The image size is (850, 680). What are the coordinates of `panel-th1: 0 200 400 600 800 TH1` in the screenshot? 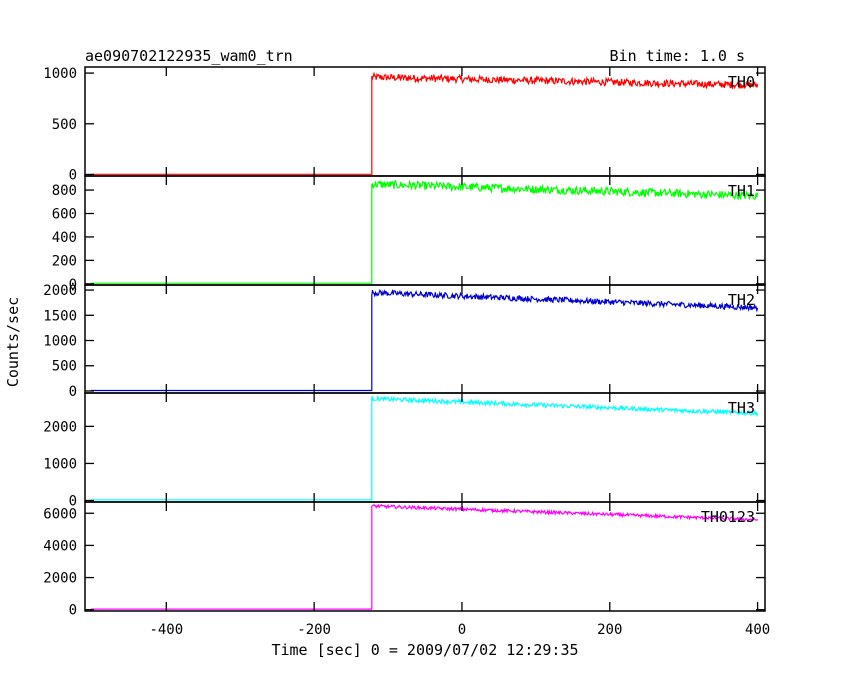 It's located at (409, 234).